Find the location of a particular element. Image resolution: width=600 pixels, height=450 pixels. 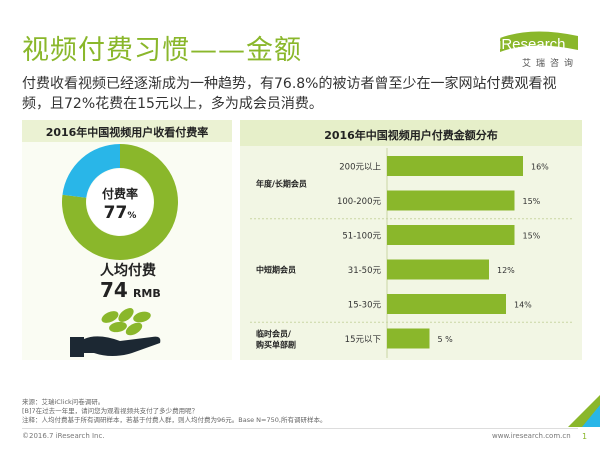

pay-rate-donut-chart: 付费率 77% is located at coordinates (119, 202).